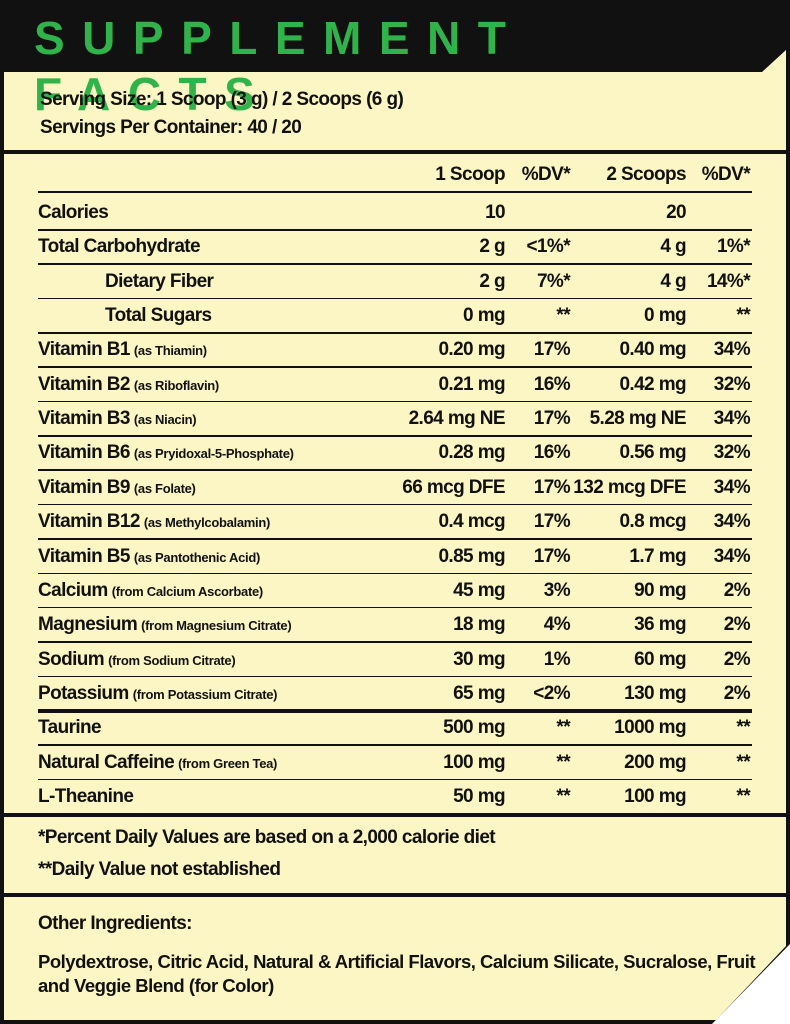  I want to click on ingredients-title: Other Ingredients:, so click(115, 923).